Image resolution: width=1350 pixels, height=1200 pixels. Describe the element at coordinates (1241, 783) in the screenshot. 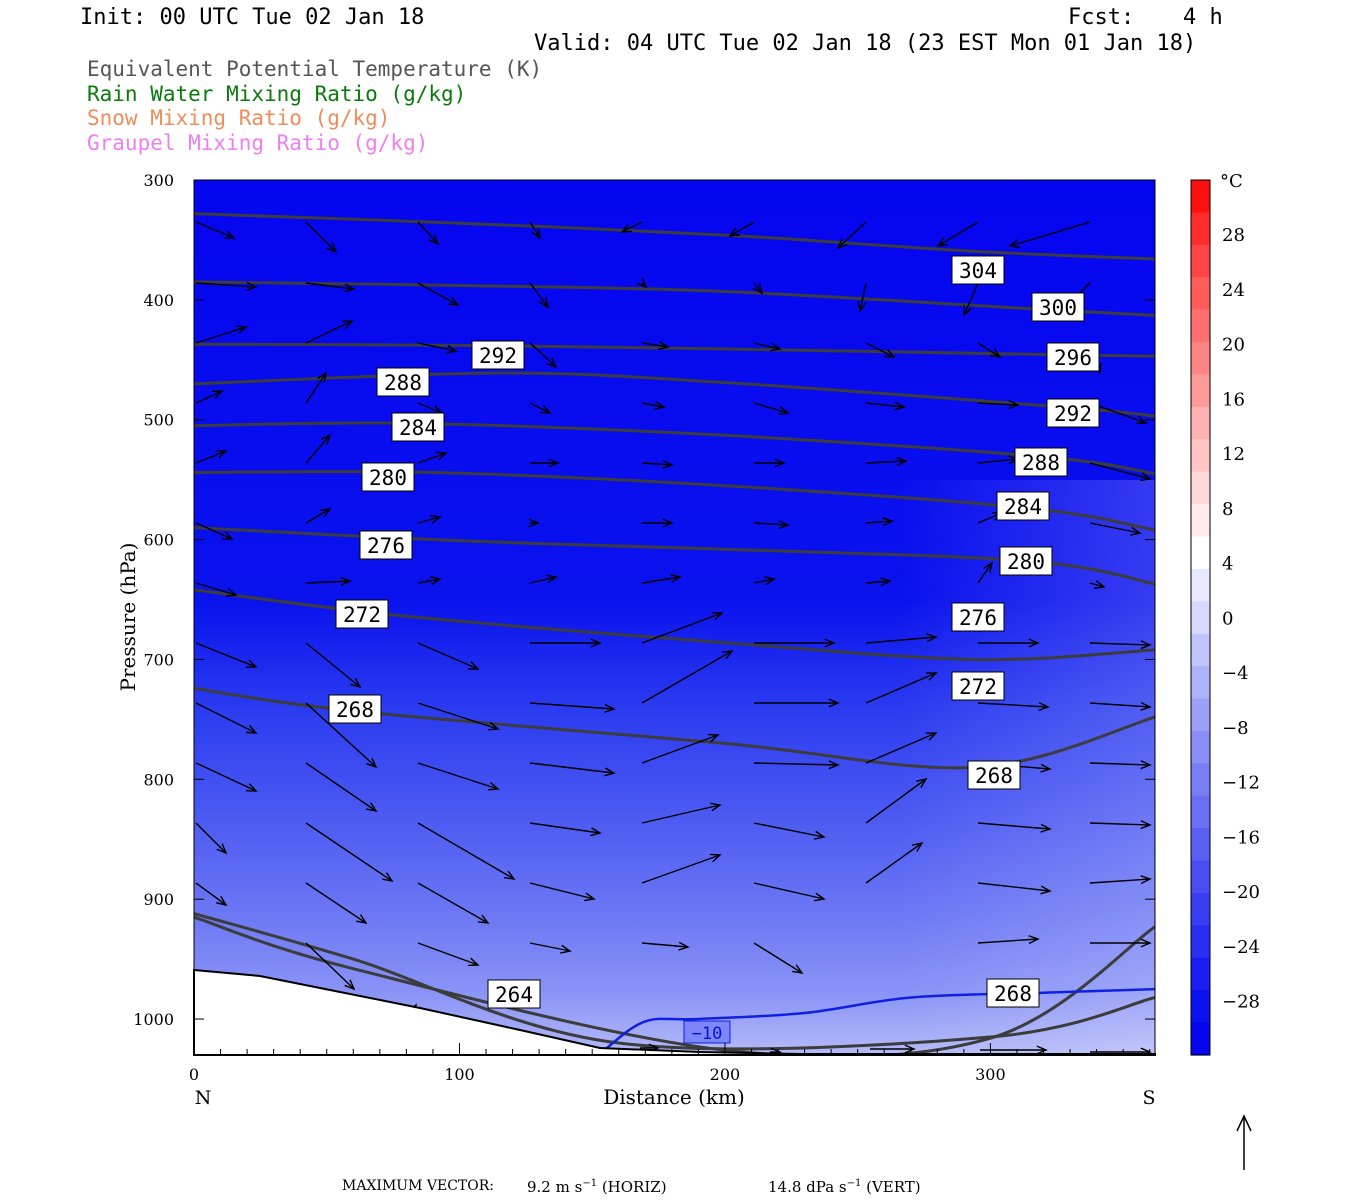

I see `colorbar-label: −12` at that location.